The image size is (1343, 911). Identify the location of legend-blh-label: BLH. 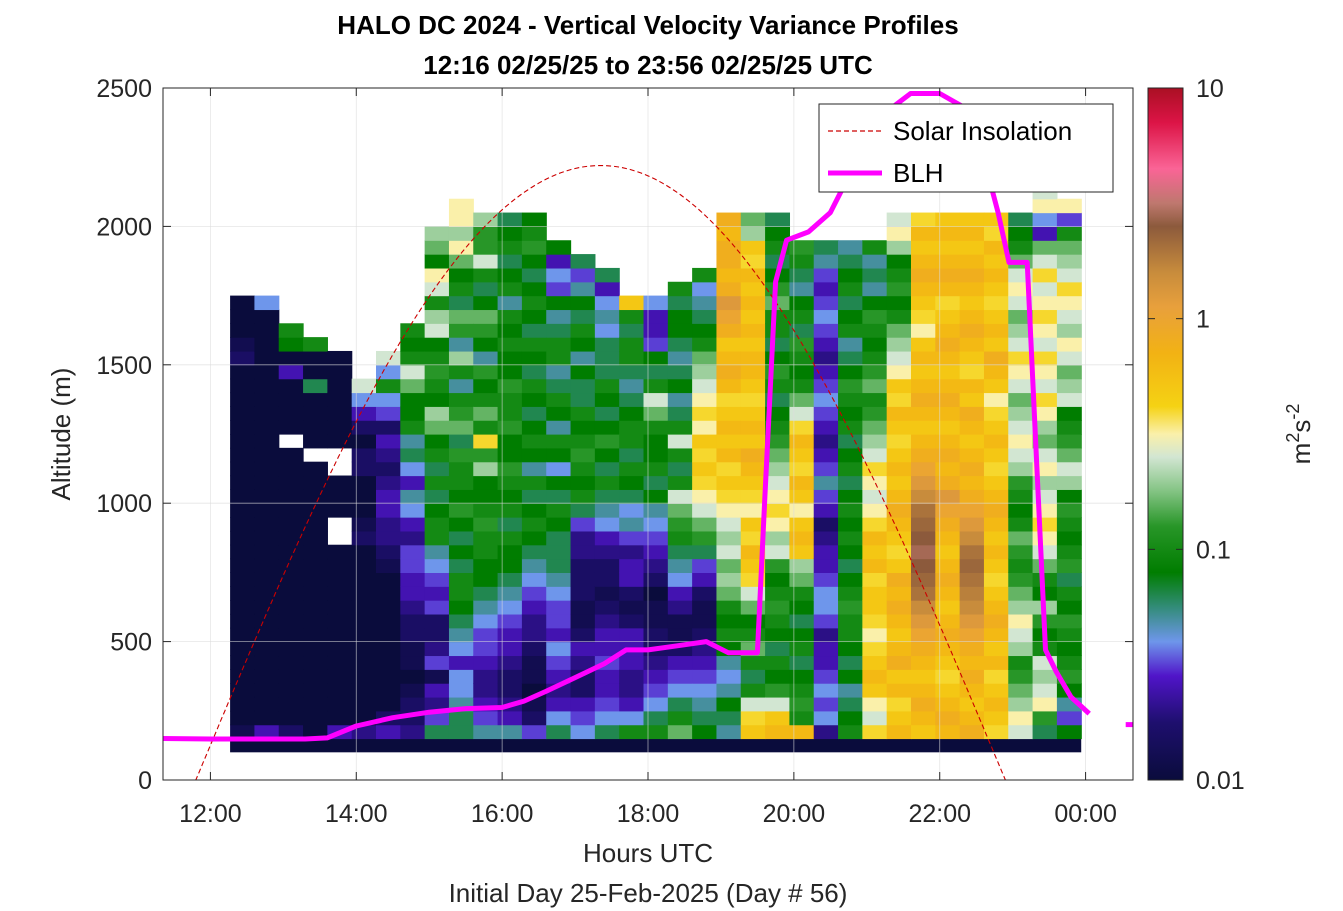
(918, 173).